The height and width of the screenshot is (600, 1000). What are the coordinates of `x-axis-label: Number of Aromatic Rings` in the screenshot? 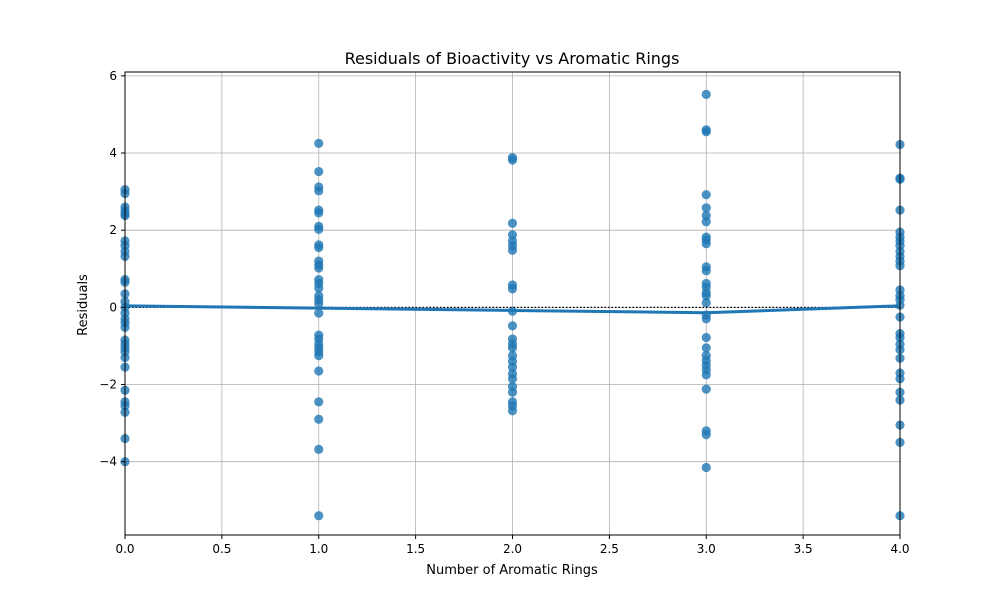 It's located at (512, 570).